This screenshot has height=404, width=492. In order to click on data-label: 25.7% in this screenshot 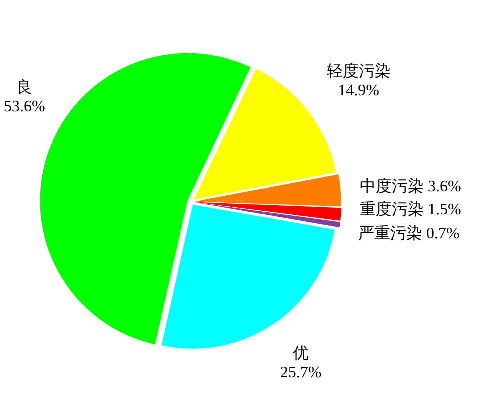, I will do `click(301, 373)`.